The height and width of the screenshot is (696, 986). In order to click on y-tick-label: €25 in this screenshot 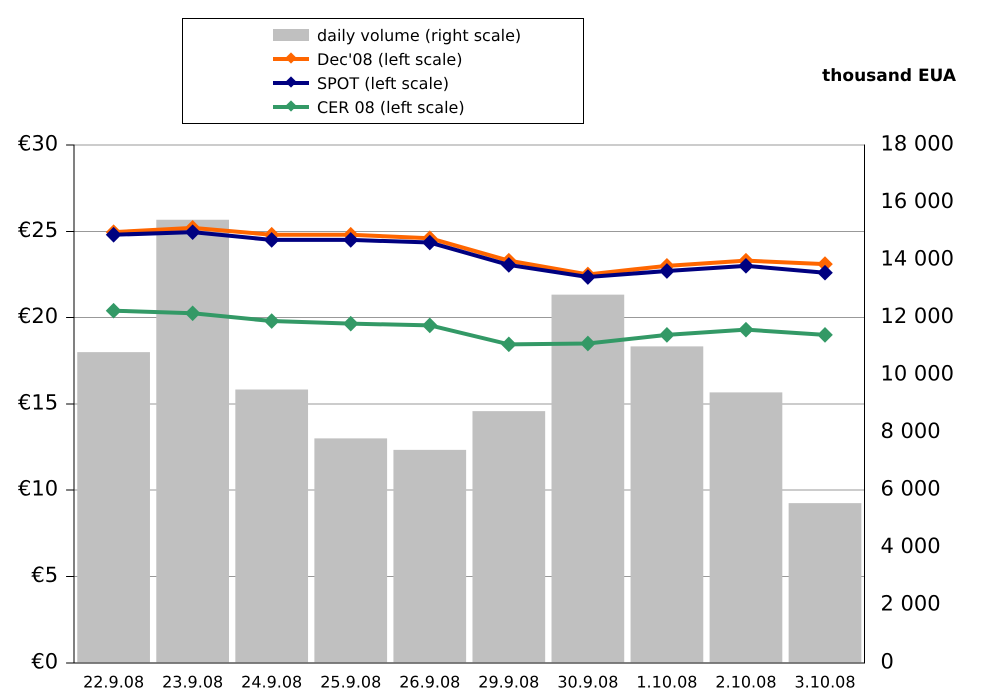, I will do `click(38, 230)`.